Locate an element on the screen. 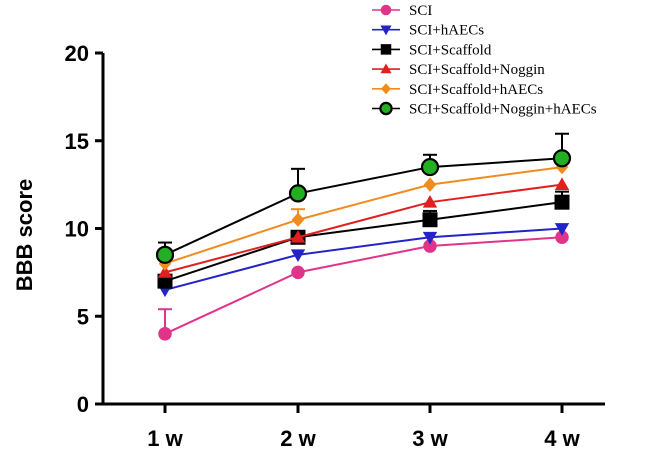  legend-item: SCI+Scaffold+Noggin is located at coordinates (458, 70).